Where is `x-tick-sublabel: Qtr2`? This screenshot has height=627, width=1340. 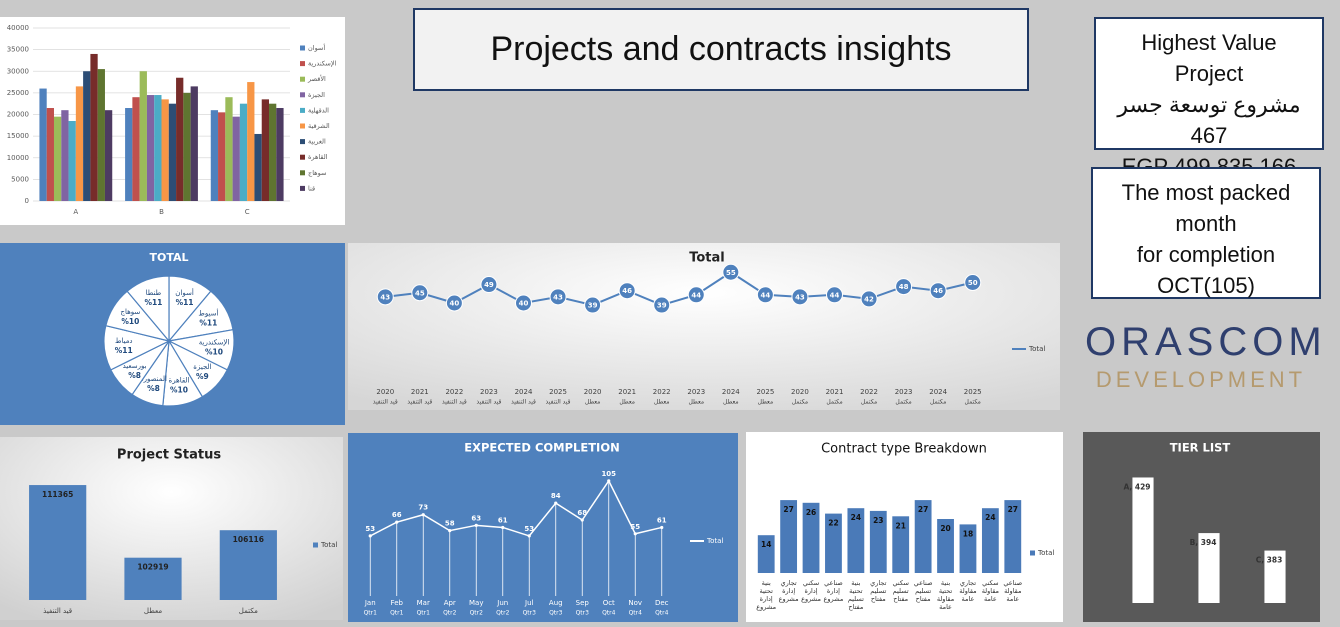 x-tick-sublabel: Qtr2 is located at coordinates (477, 613).